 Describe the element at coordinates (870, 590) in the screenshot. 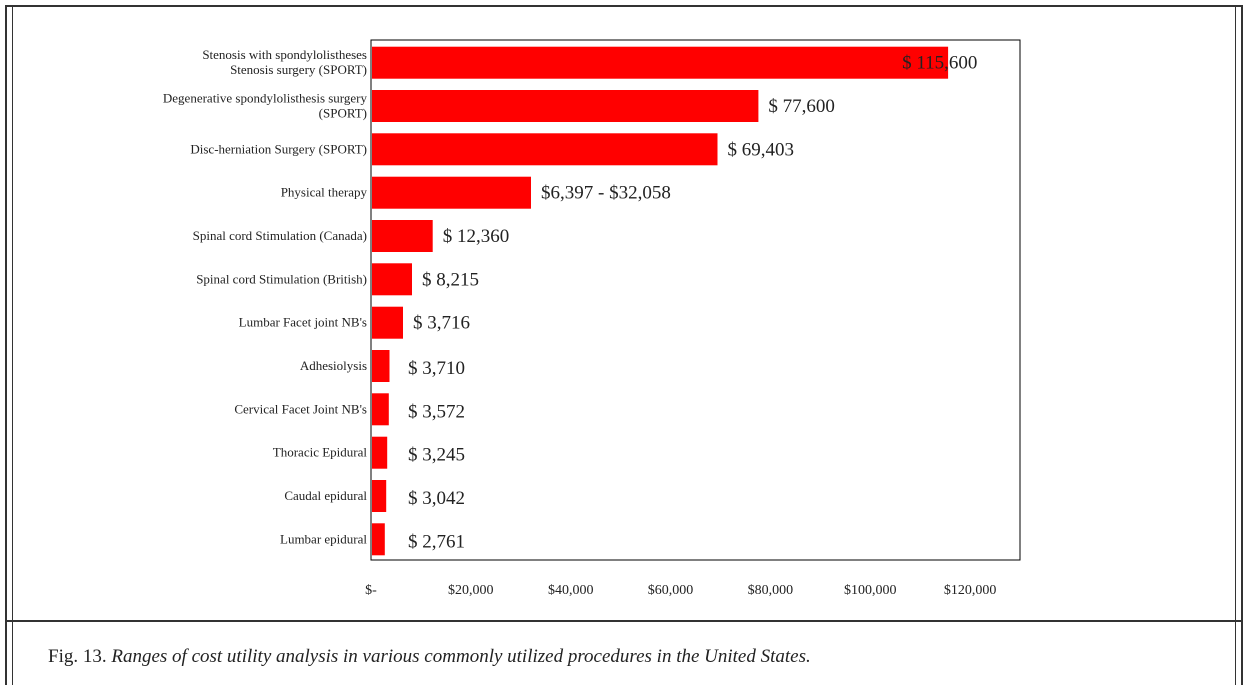

I see `x-tick-label: $100,000` at that location.